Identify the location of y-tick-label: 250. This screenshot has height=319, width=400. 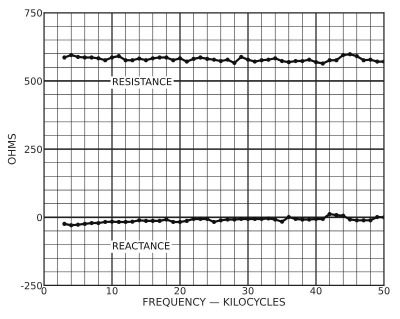
(33, 149).